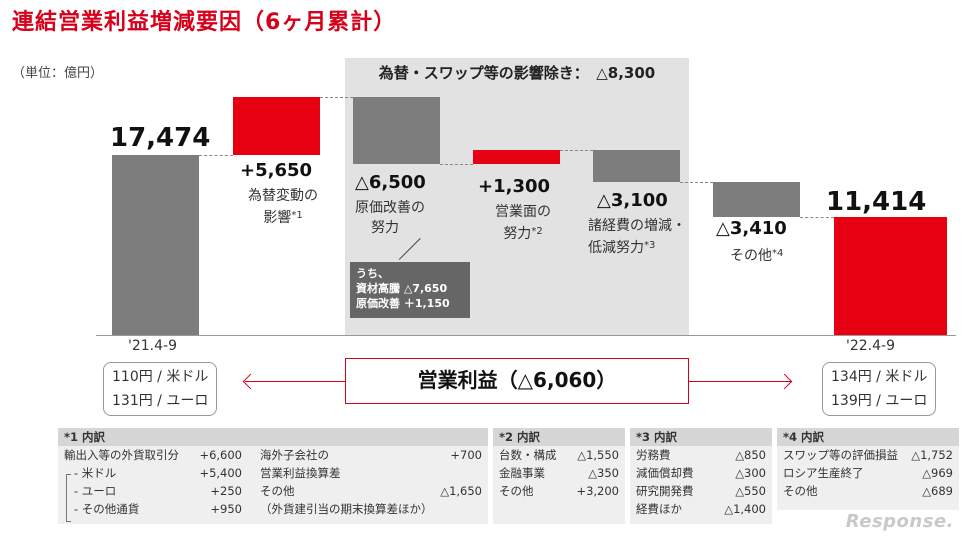 The width and height of the screenshot is (968, 538). I want to click on arrow-left-line, so click(295, 381).